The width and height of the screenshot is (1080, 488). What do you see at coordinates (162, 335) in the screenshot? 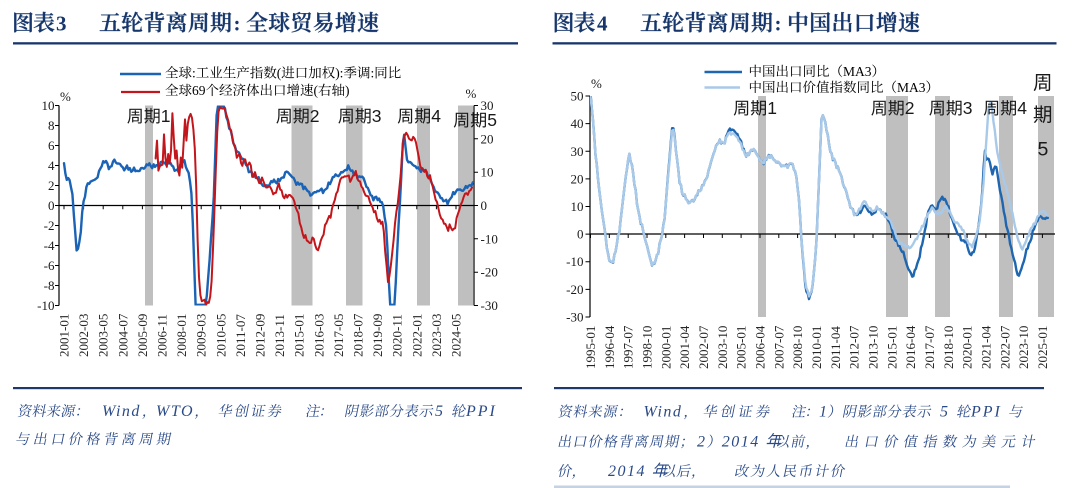
I see `svg-text: 2006-11` at bounding box center [162, 335].